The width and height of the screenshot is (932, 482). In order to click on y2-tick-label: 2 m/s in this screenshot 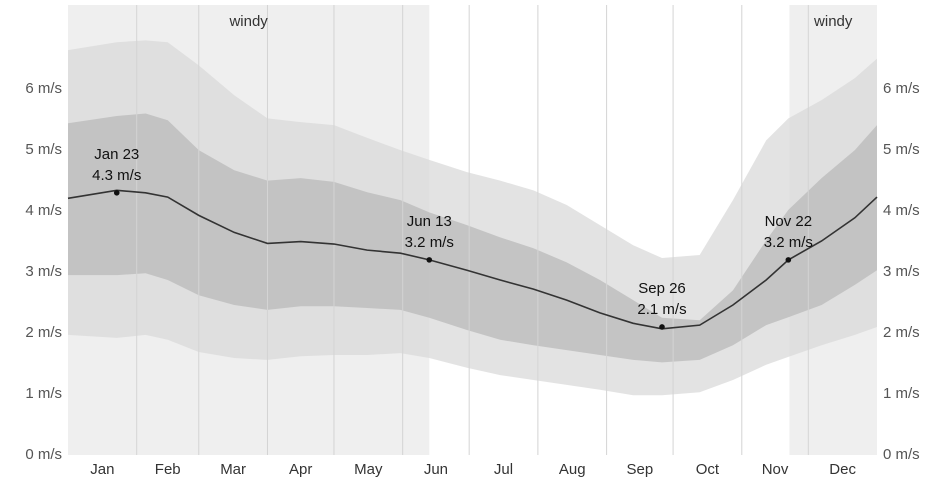, I will do `click(901, 332)`.